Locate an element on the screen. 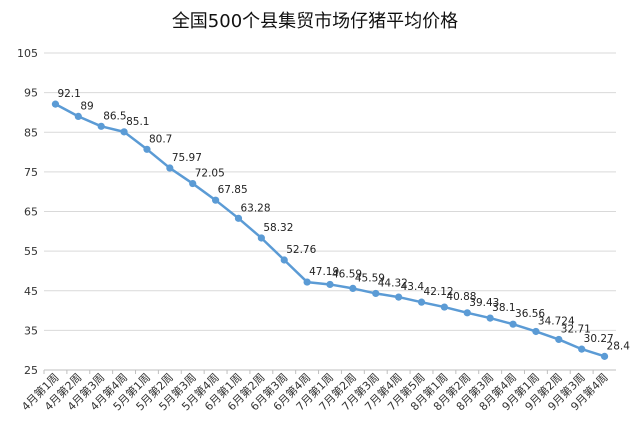 This screenshot has height=434, width=630. data-label: 58.32 is located at coordinates (278, 228).